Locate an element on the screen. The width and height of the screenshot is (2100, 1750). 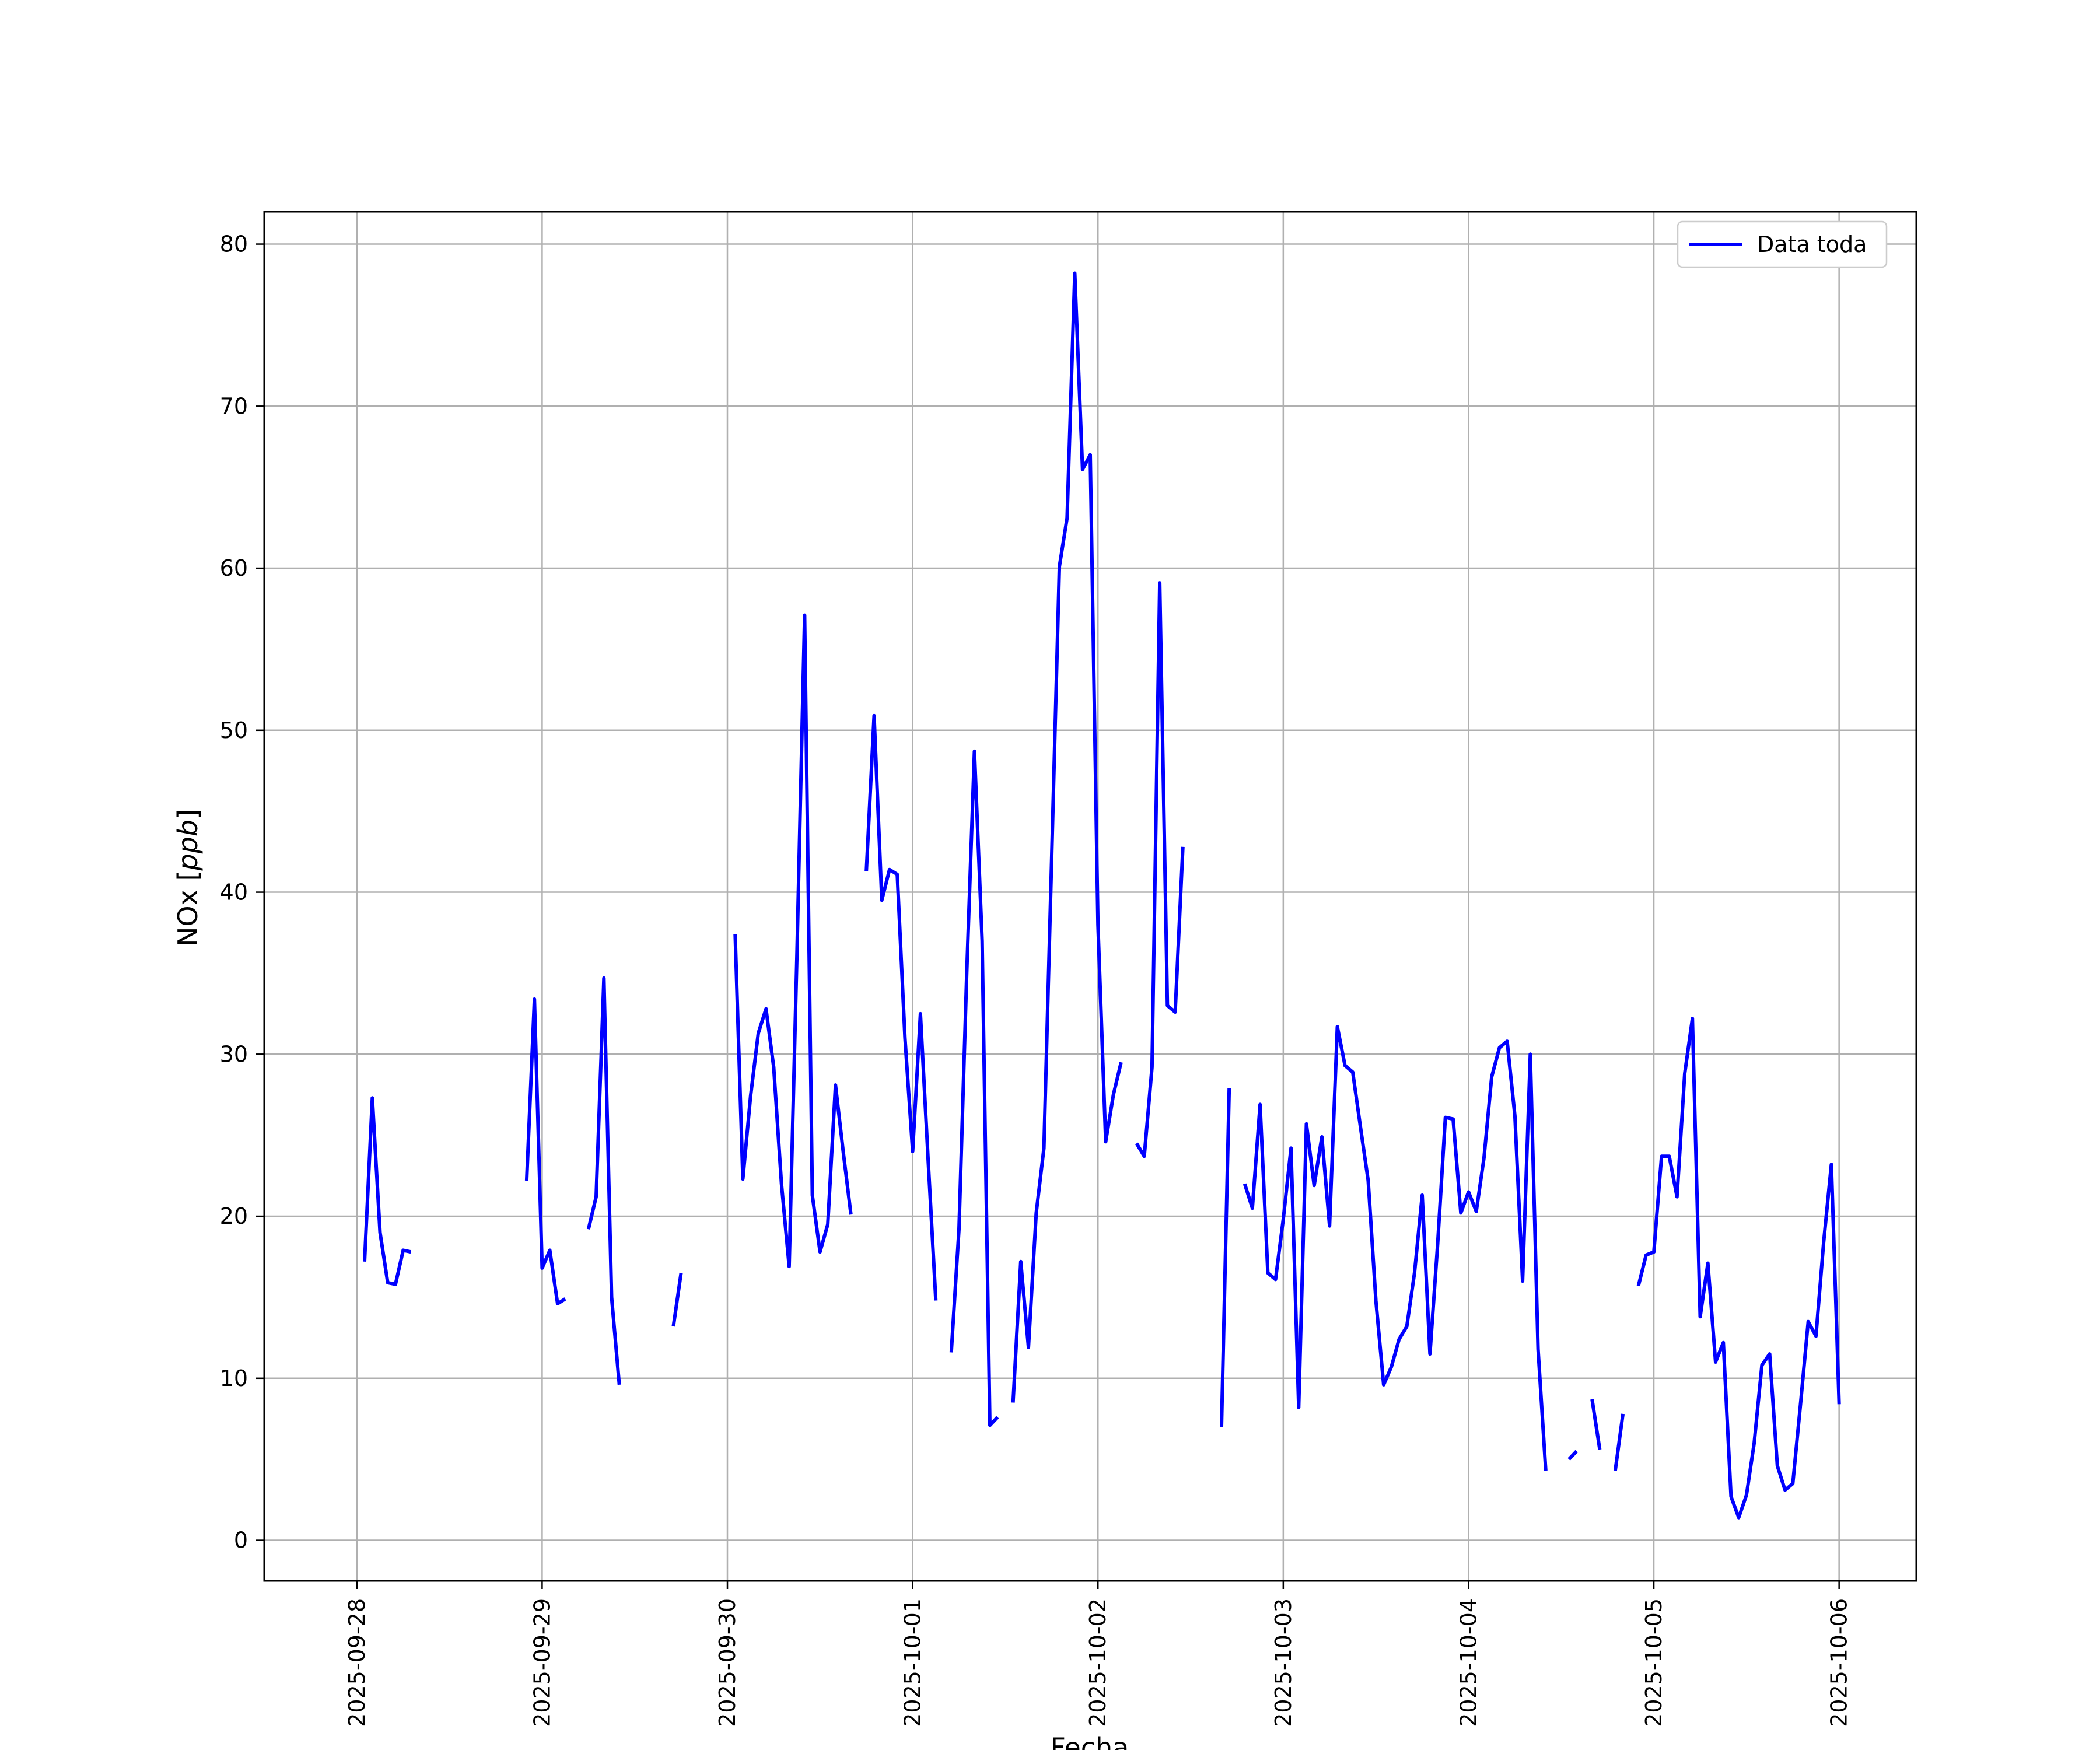
legend: Data toda is located at coordinates (1782, 244).